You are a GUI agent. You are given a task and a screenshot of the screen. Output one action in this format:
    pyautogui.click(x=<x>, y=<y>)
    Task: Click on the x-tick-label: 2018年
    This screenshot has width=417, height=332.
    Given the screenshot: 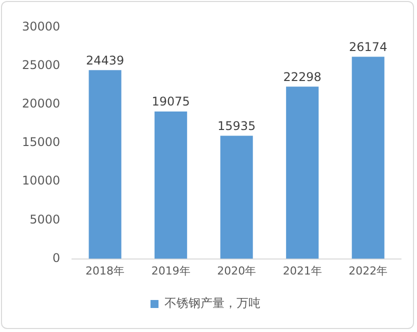 What is the action you would take?
    pyautogui.click(x=105, y=271)
    